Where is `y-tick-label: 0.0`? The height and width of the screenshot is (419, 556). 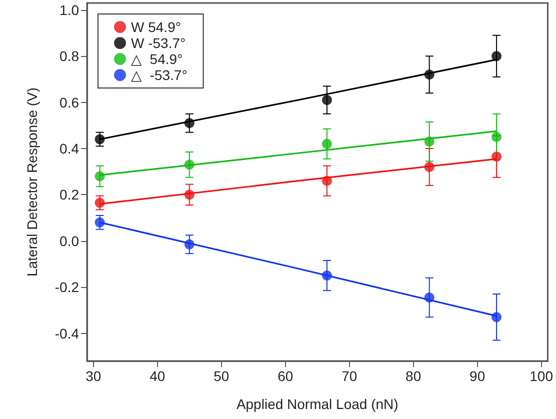 y-tick-label: 0.0 is located at coordinates (70, 240).